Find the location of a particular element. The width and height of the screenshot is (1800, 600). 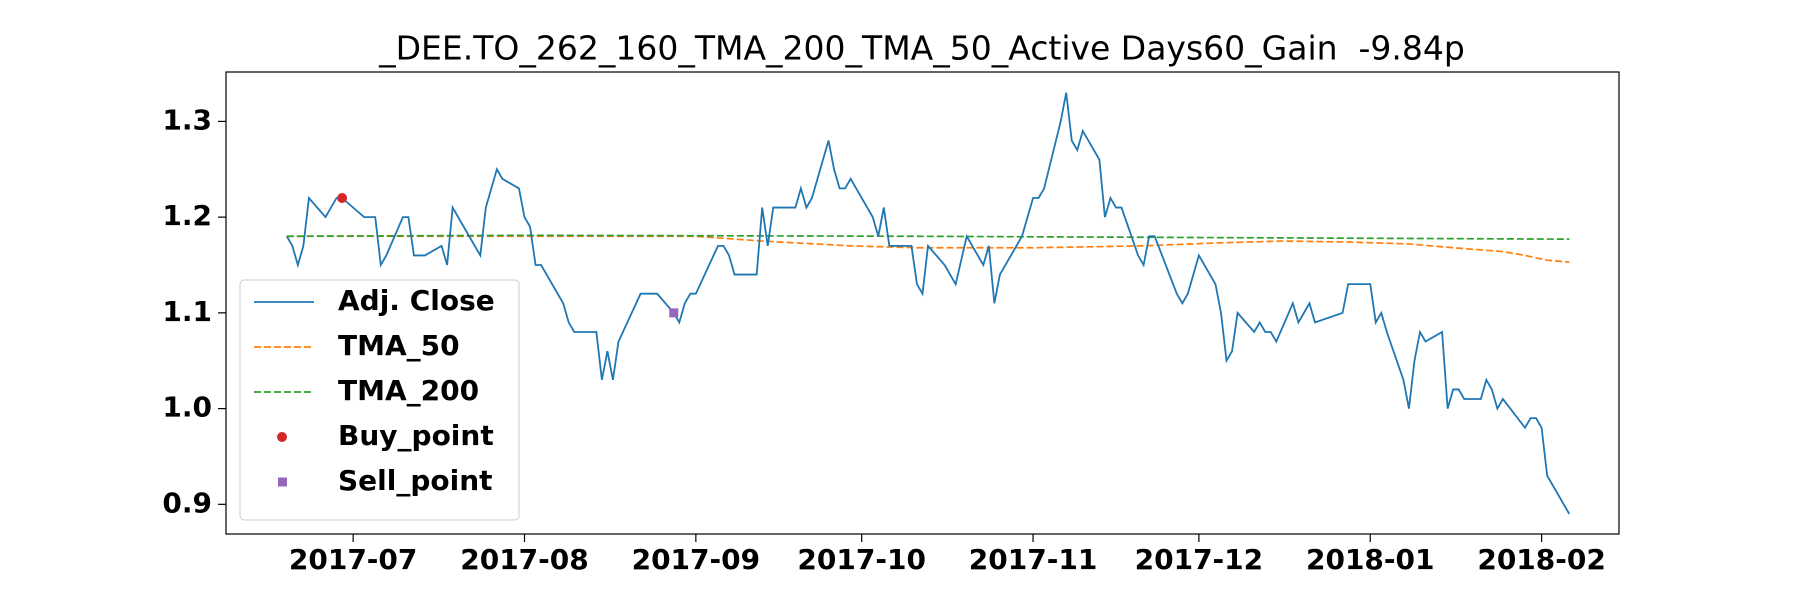

legend-frame is located at coordinates (379, 400).